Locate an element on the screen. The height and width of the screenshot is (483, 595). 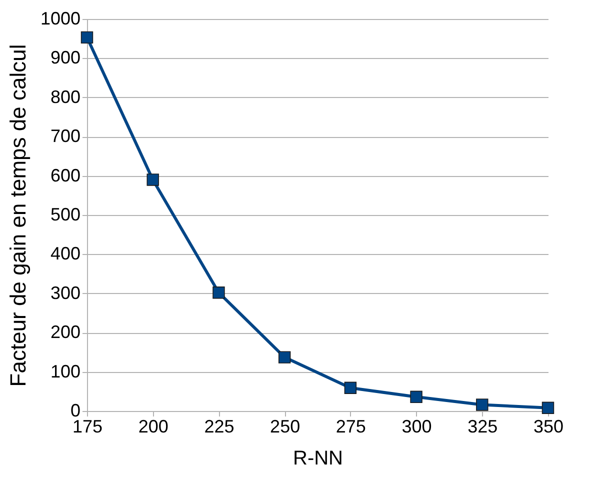
y-tick-label: 800 is located at coordinates (65, 96).